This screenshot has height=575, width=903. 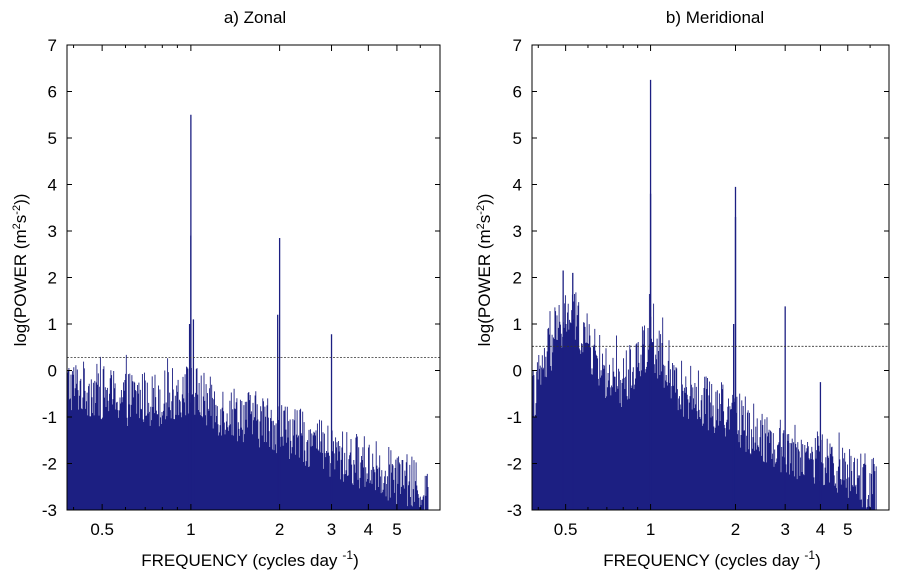 I want to click on chart-title: a) Zonal, so click(x=255, y=17).